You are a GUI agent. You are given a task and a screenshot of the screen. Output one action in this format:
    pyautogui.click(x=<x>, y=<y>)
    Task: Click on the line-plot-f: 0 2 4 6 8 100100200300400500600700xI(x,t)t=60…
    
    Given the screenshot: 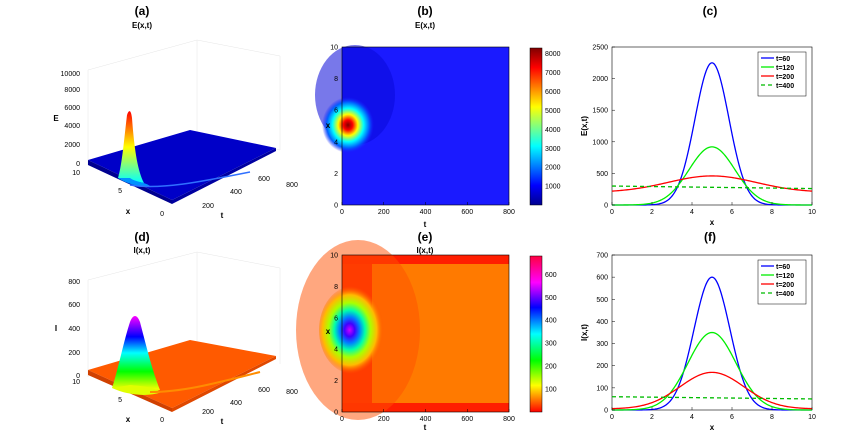 What is the action you would take?
    pyautogui.click(x=698, y=343)
    